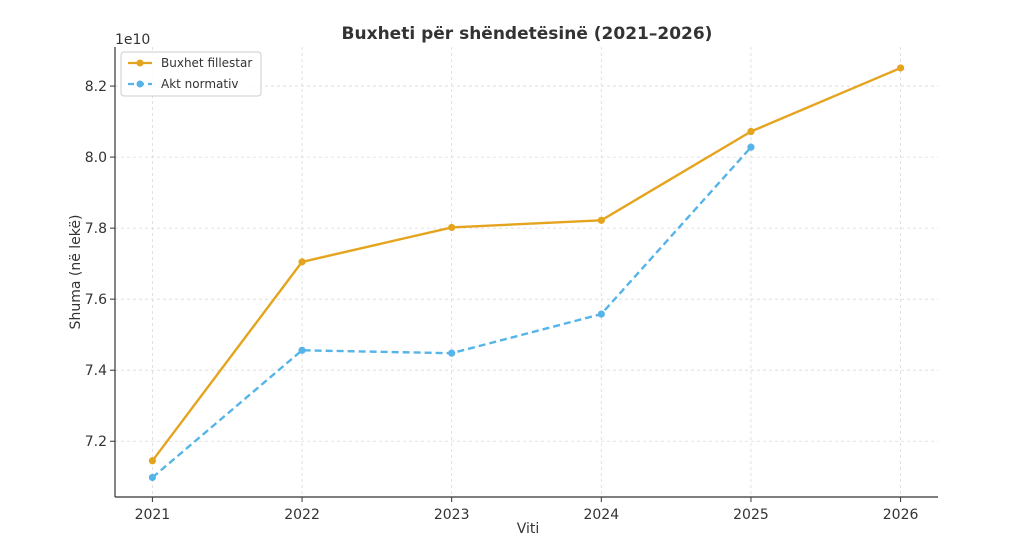 Image resolution: width=1024 pixels, height=544 pixels. What do you see at coordinates (206, 63) in the screenshot?
I see `legend-label-buxhet-fillestar: Buxhet fillestar` at bounding box center [206, 63].